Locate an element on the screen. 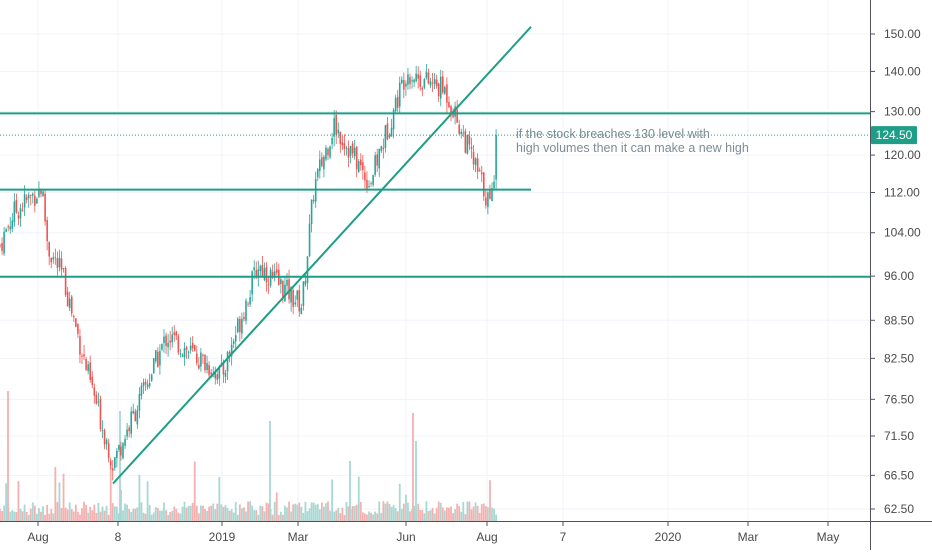  y-tick-label: 62.50 is located at coordinates (899, 509).